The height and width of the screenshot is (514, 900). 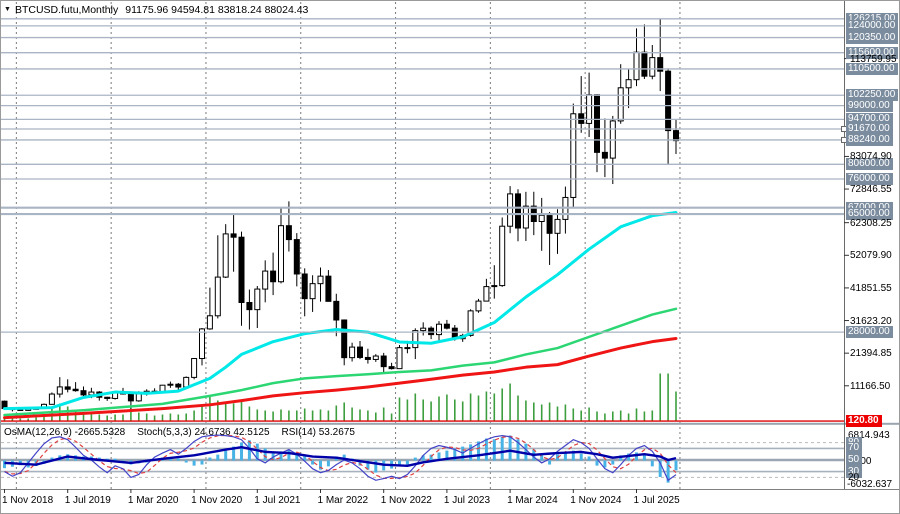 What do you see at coordinates (532, 500) in the screenshot?
I see `date-tick-label: 1 Mar 2024` at bounding box center [532, 500].